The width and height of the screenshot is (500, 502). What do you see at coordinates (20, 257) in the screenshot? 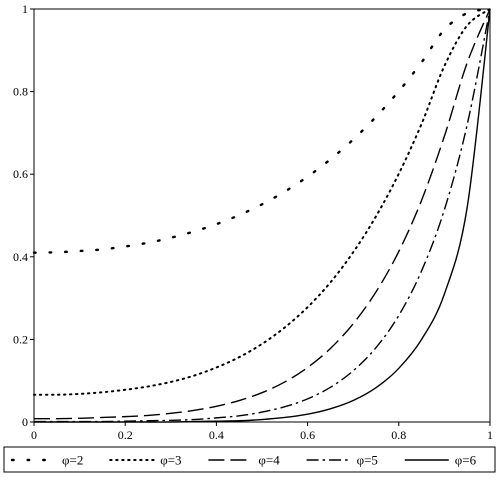
I see `y-tick-label: 0.4` at bounding box center [20, 257].